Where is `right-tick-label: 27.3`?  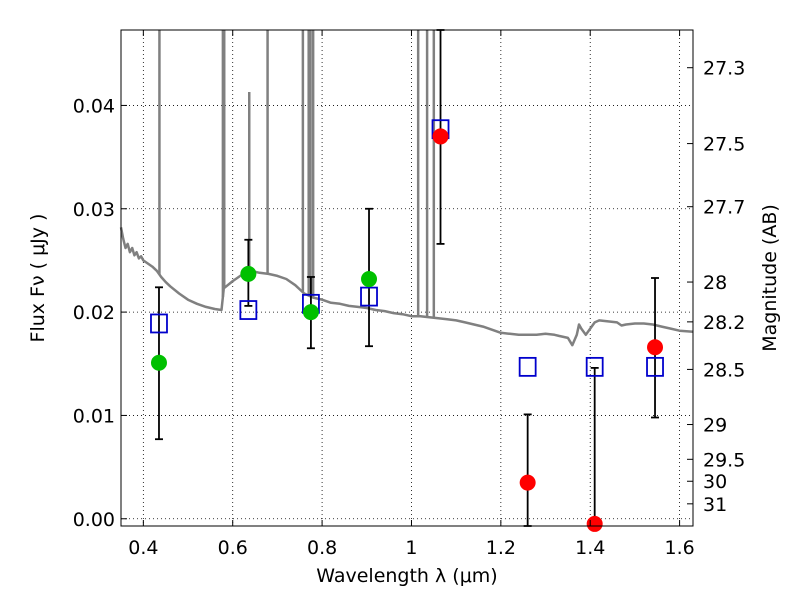
right-tick-label: 27.3 is located at coordinates (724, 69).